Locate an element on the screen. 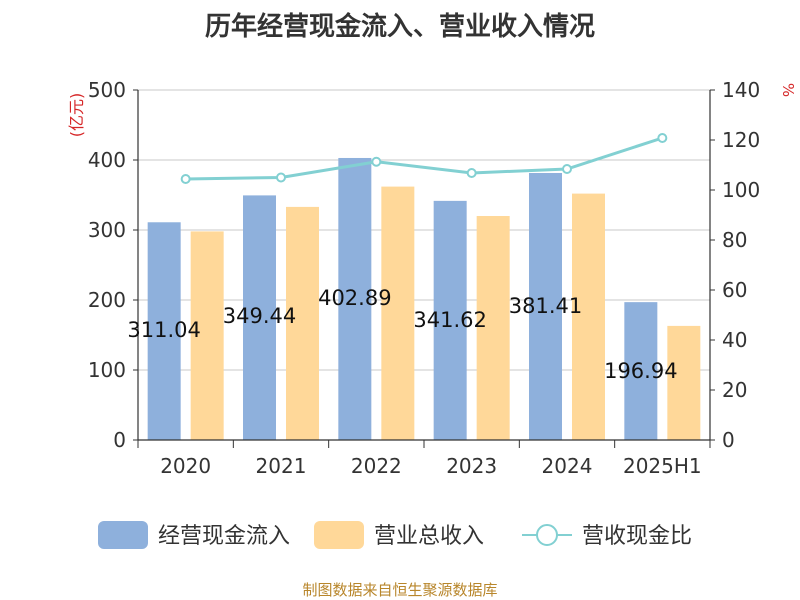  y-left-tick-label: 400 is located at coordinates (107, 160).